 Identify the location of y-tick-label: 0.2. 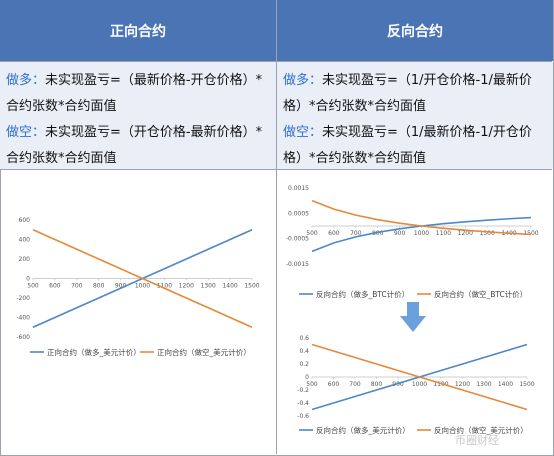
(304, 364).